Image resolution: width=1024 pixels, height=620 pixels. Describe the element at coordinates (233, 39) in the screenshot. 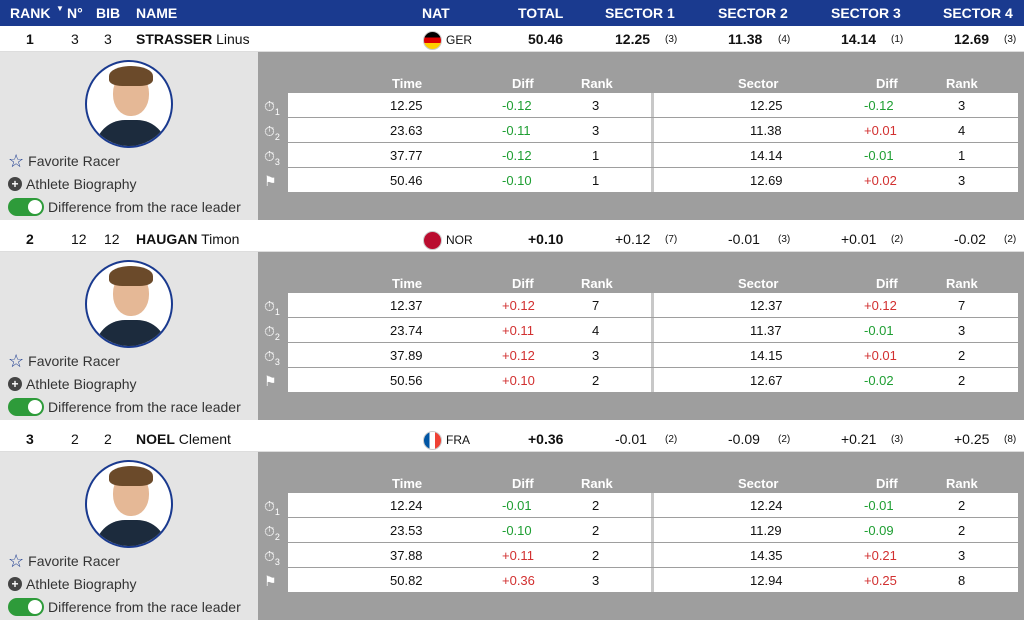

I see `racer-first-name: Linus` at that location.